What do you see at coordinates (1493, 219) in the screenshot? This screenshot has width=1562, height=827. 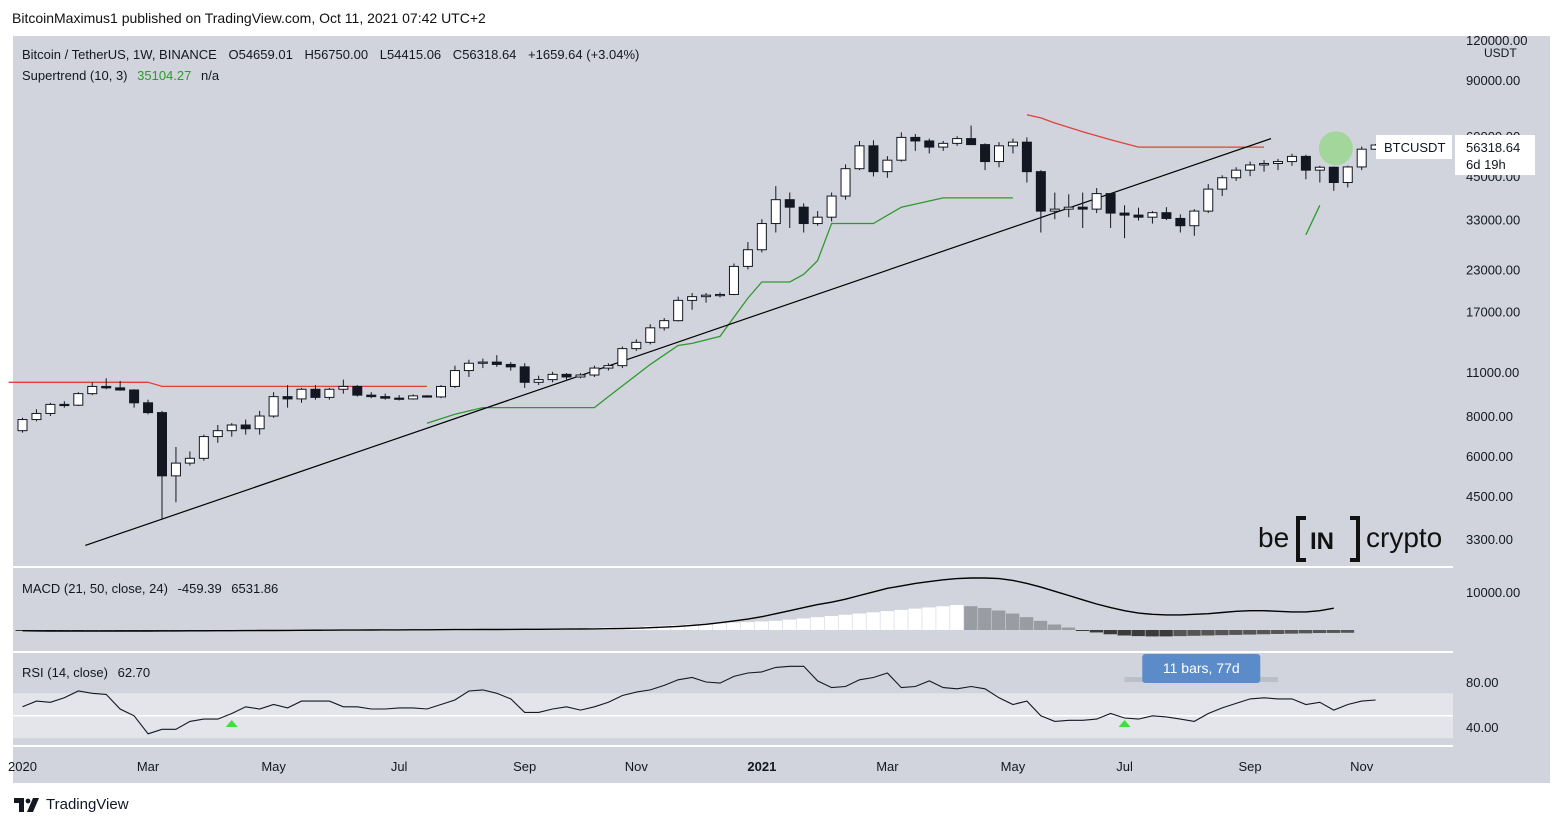 I see `y-tick-label: 33000.00` at bounding box center [1493, 219].